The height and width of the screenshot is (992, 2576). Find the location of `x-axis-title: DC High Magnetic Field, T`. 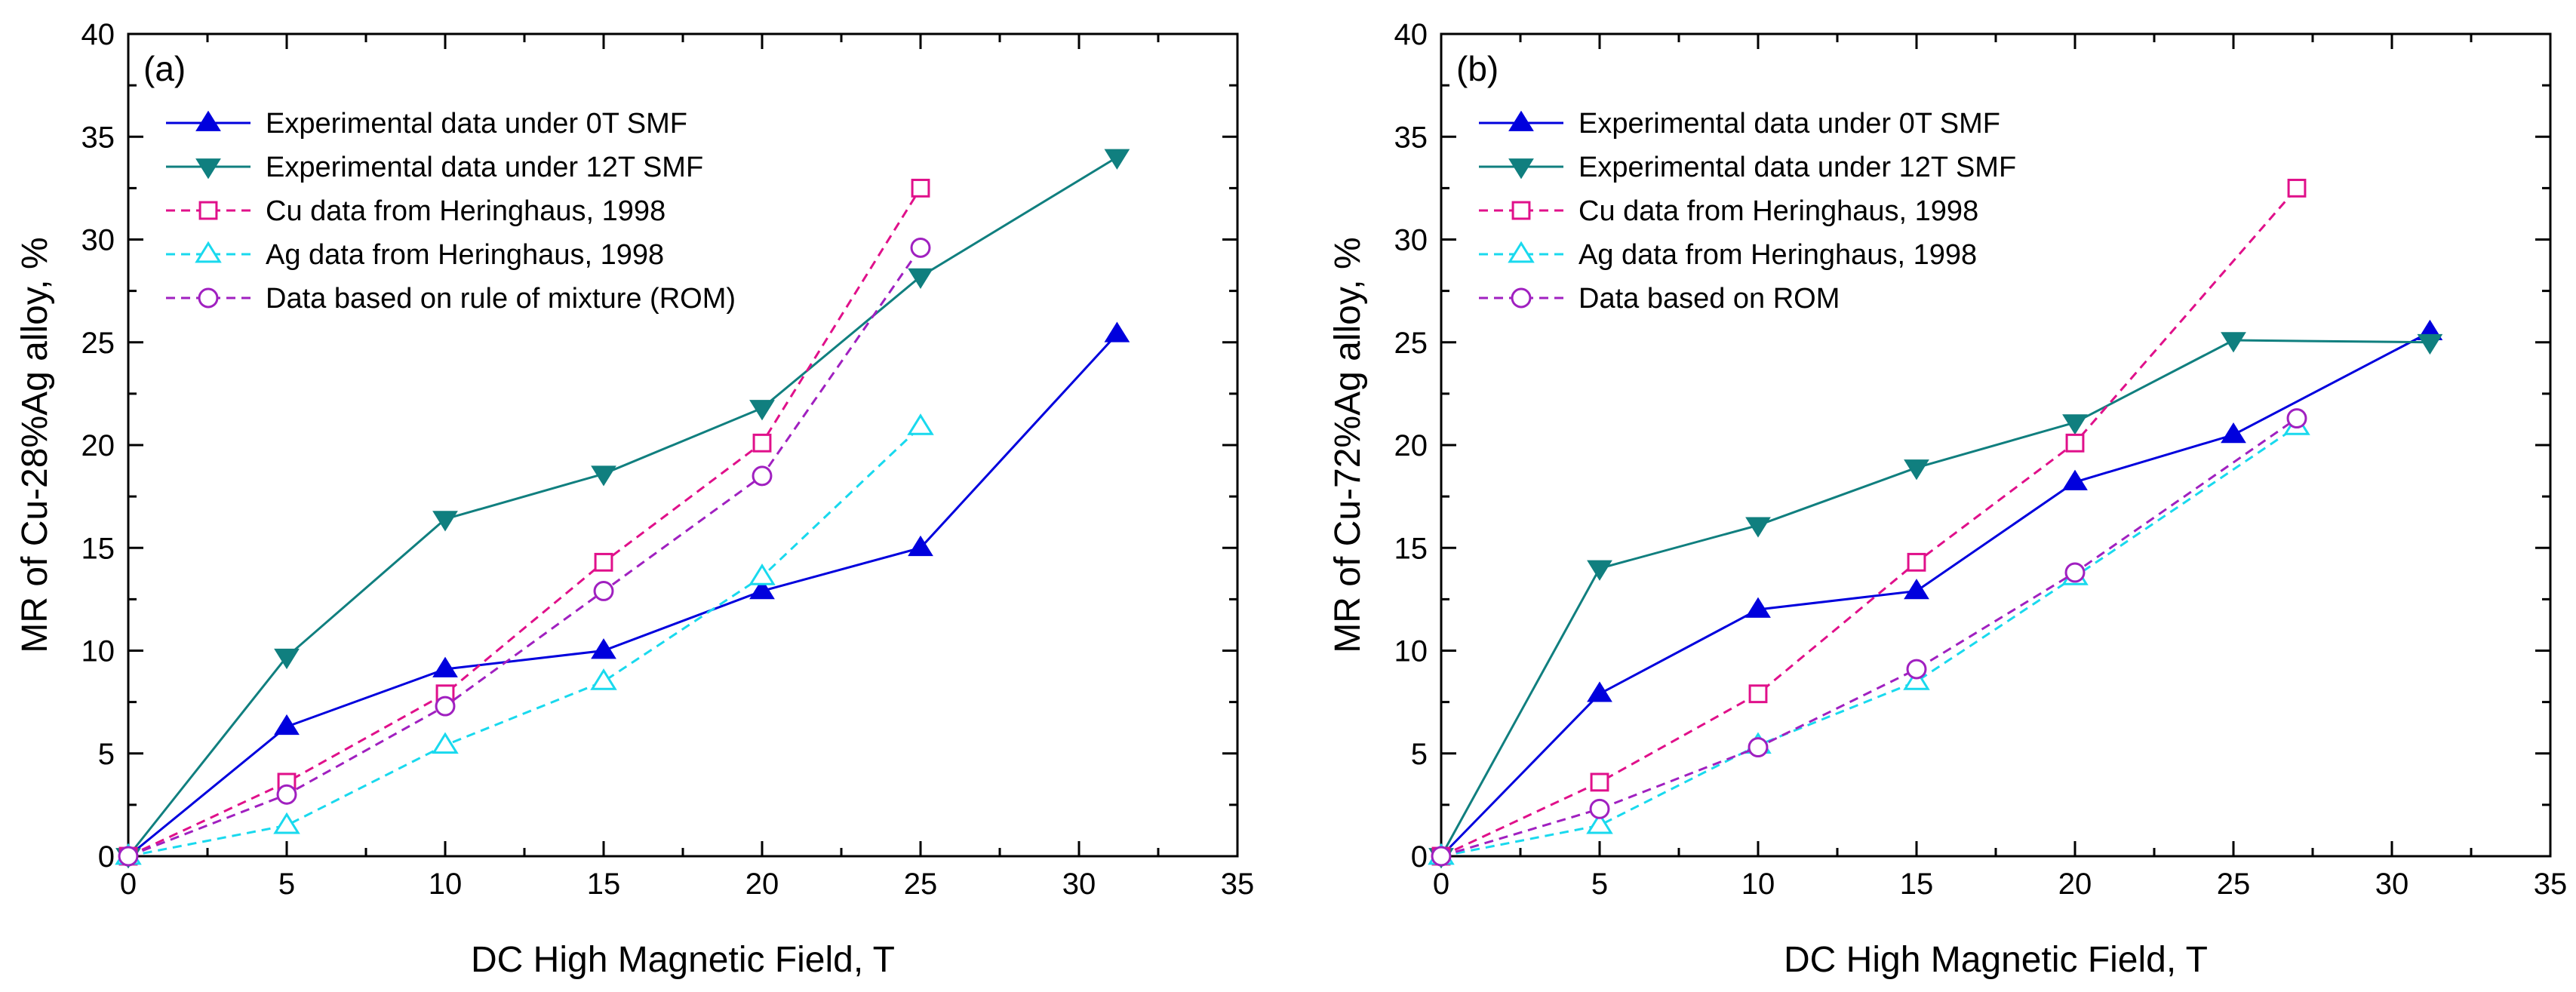

x-axis-title: DC High Magnetic Field, T is located at coordinates (683, 960).